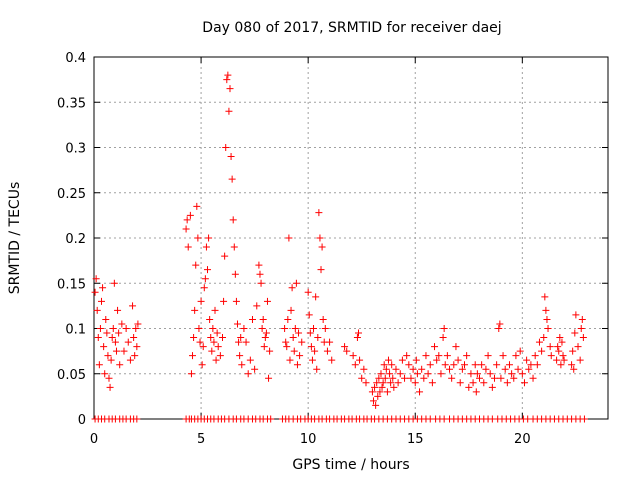  I want to click on y-tick-label: 0.4, so click(75, 58).